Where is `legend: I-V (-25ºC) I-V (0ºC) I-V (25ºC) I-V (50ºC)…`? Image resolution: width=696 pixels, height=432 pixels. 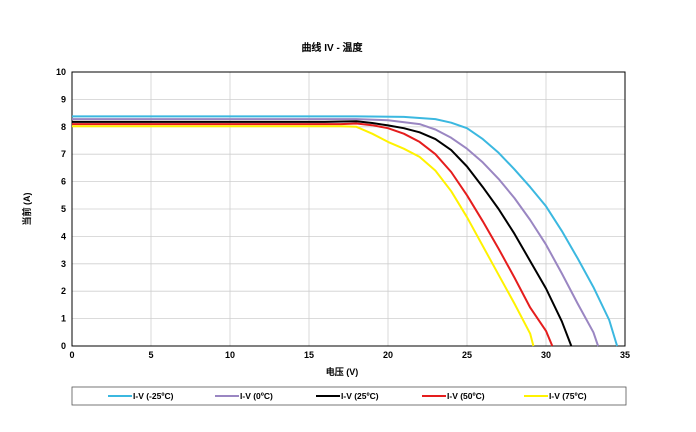 legend: I-V (-25ºC) I-V (0ºC) I-V (25ºC) I-V (50ºC)… is located at coordinates (347, 396).